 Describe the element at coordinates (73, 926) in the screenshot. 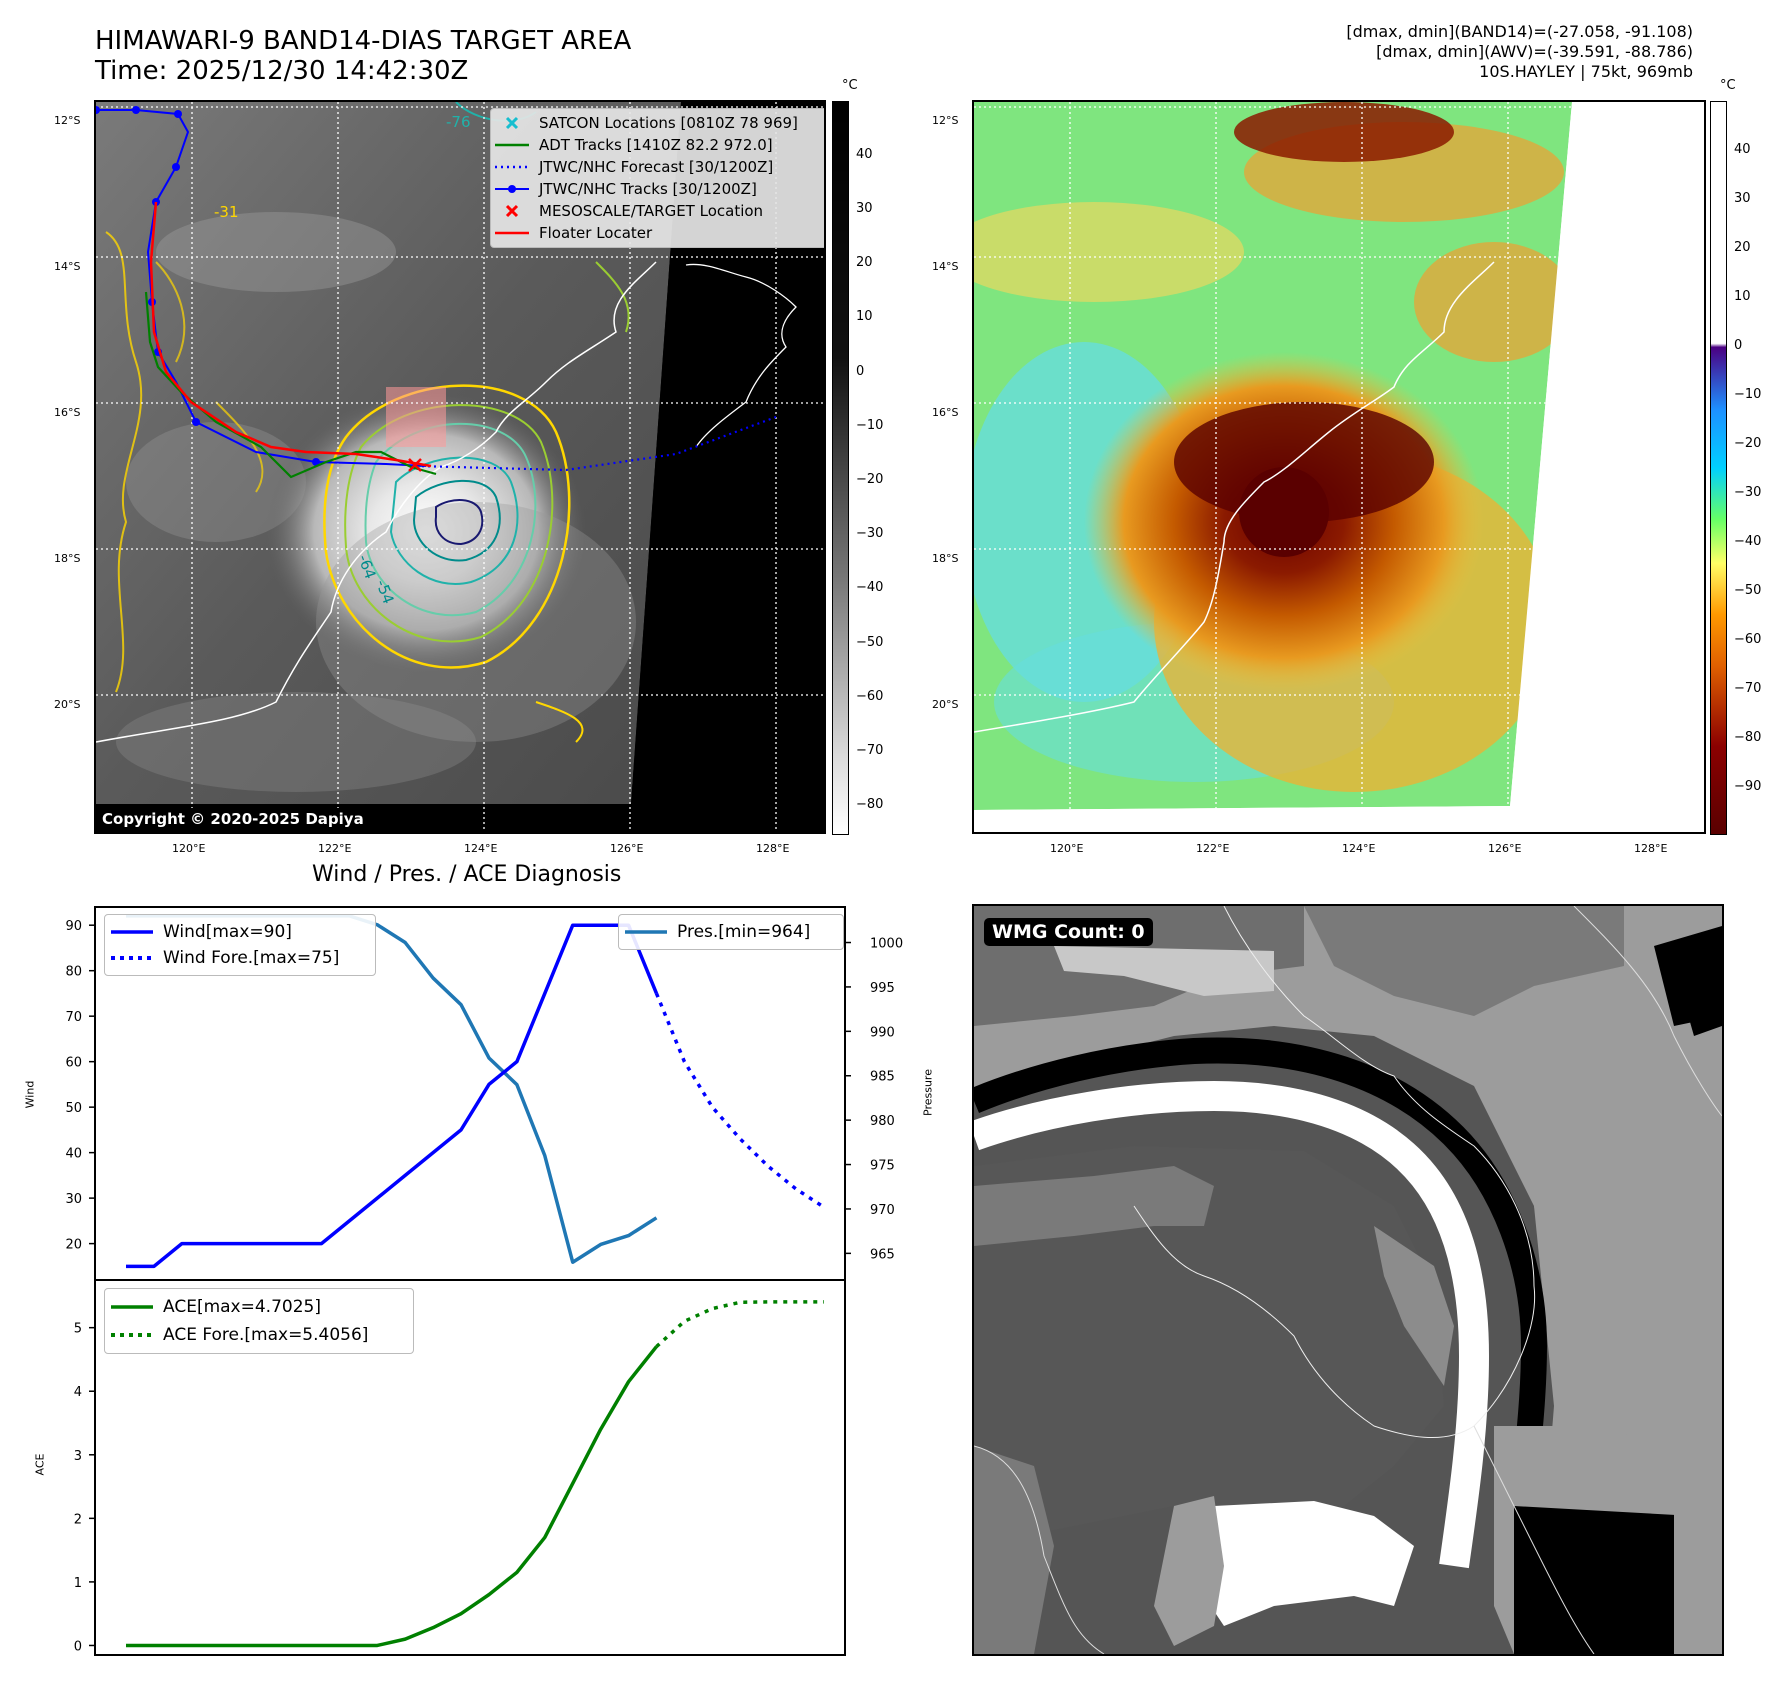

I see `wind-tick-label: 90` at that location.